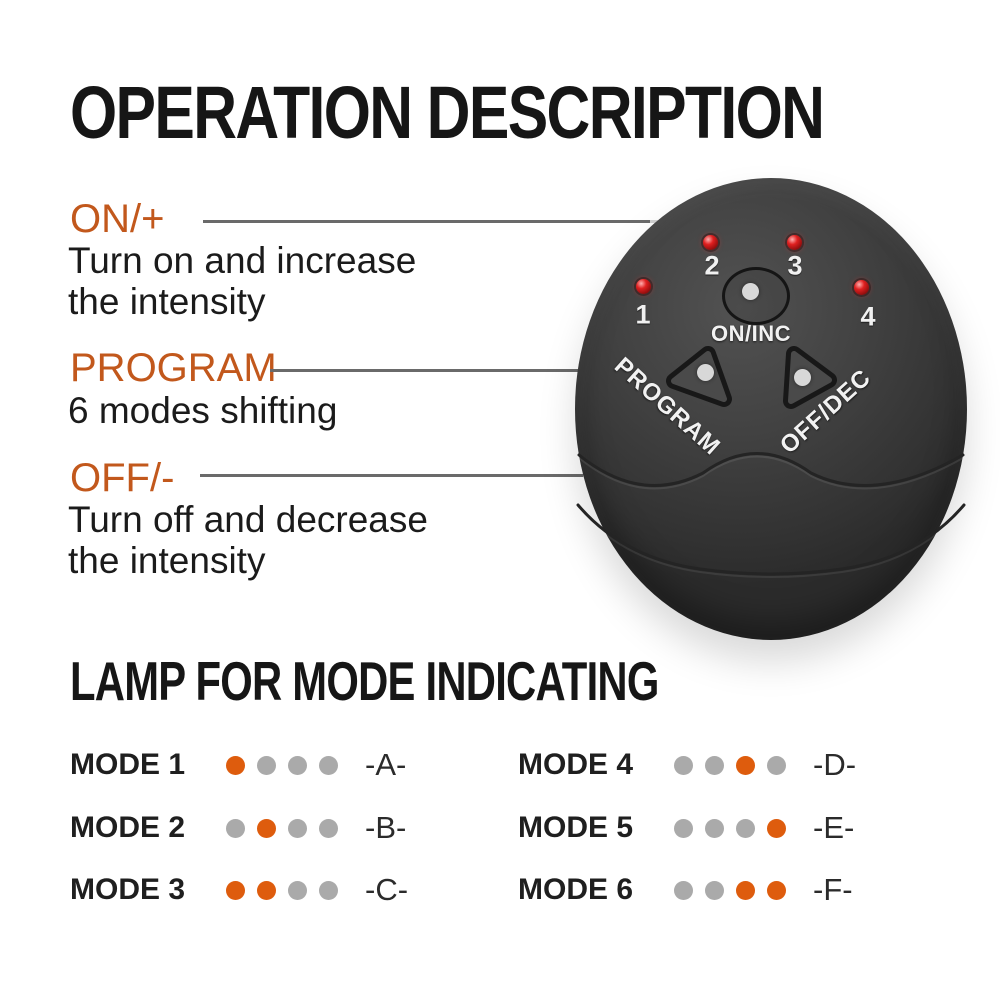 The image size is (1000, 1000). I want to click on callout-desc-on-line1: Turn on and increase, so click(242, 260).